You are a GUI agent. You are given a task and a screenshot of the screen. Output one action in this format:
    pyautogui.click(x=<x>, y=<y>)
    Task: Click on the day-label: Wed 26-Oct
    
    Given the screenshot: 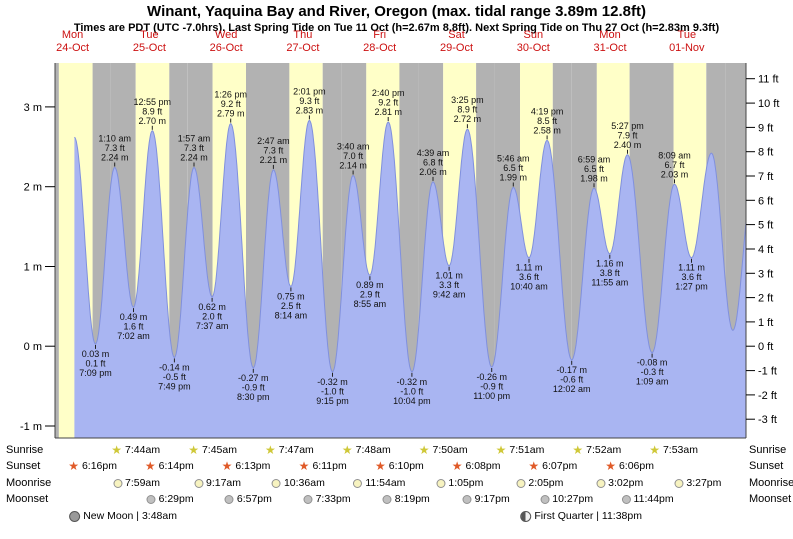 What is the action you would take?
    pyautogui.click(x=226, y=41)
    